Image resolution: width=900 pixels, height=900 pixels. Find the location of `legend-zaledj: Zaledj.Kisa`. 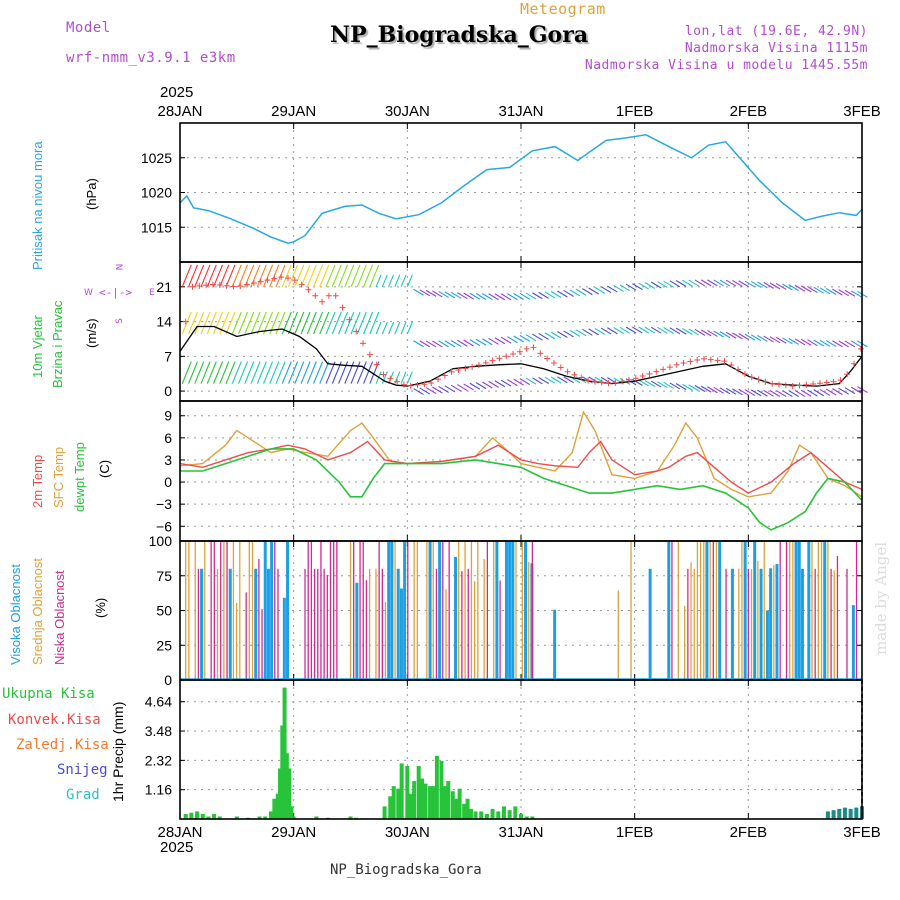

legend-zaledj: Zaledj.Kisa is located at coordinates (62, 745).